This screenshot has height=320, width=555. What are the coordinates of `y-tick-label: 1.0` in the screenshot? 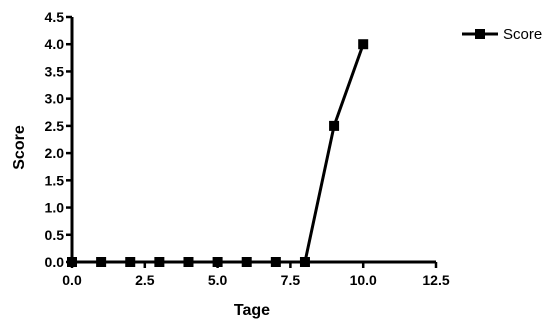 It's located at (55, 208).